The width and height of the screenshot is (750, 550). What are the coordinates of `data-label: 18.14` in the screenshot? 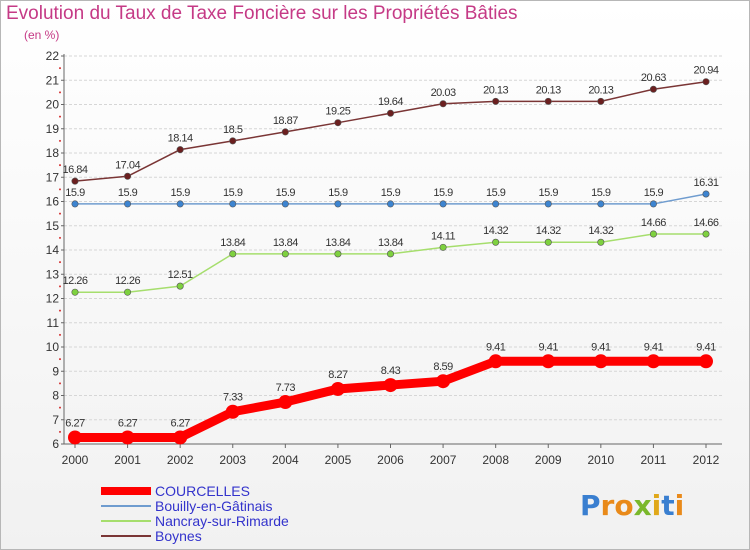 It's located at (180, 139).